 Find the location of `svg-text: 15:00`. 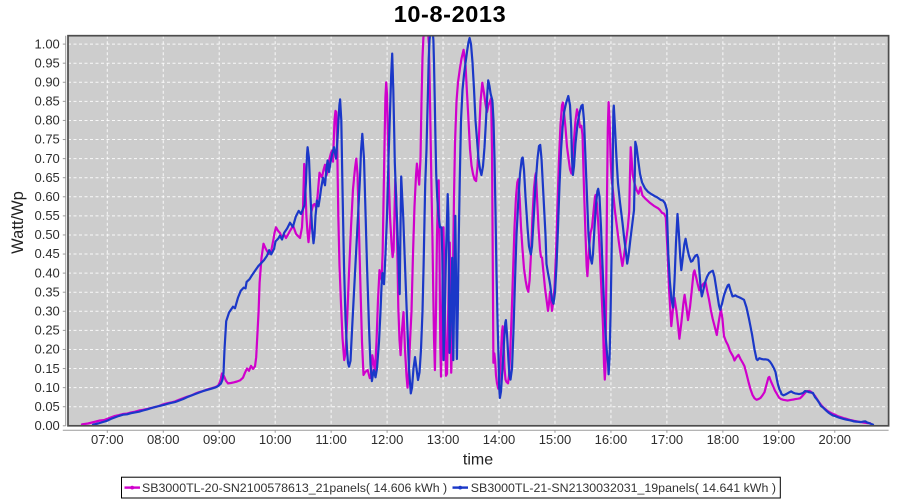

svg-text: 15:00 is located at coordinates (555, 439).